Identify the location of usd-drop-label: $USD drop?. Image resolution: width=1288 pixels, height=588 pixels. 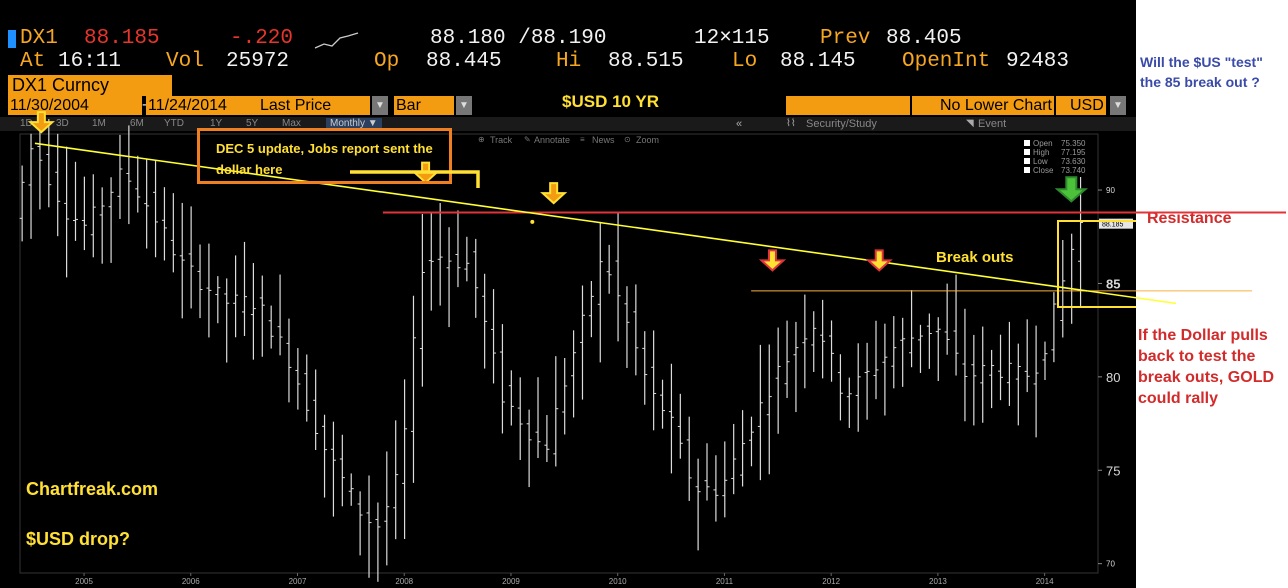
(78, 539).